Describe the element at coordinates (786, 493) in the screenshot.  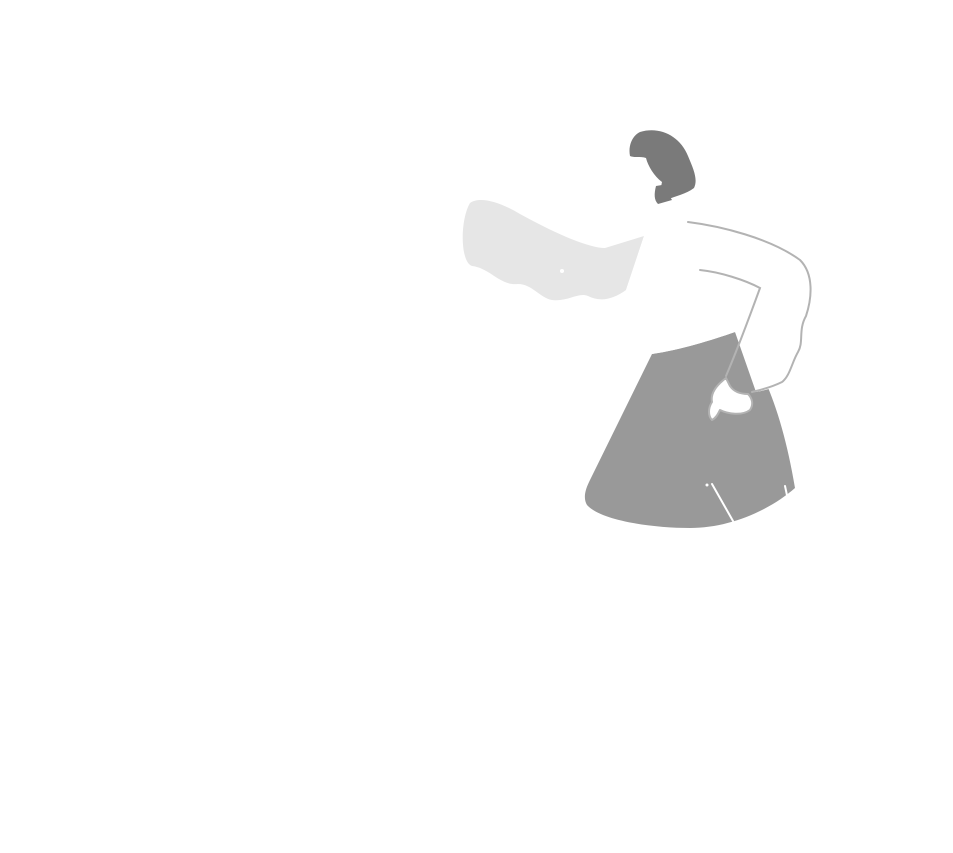
I see `skirt-fold-line-right` at that location.